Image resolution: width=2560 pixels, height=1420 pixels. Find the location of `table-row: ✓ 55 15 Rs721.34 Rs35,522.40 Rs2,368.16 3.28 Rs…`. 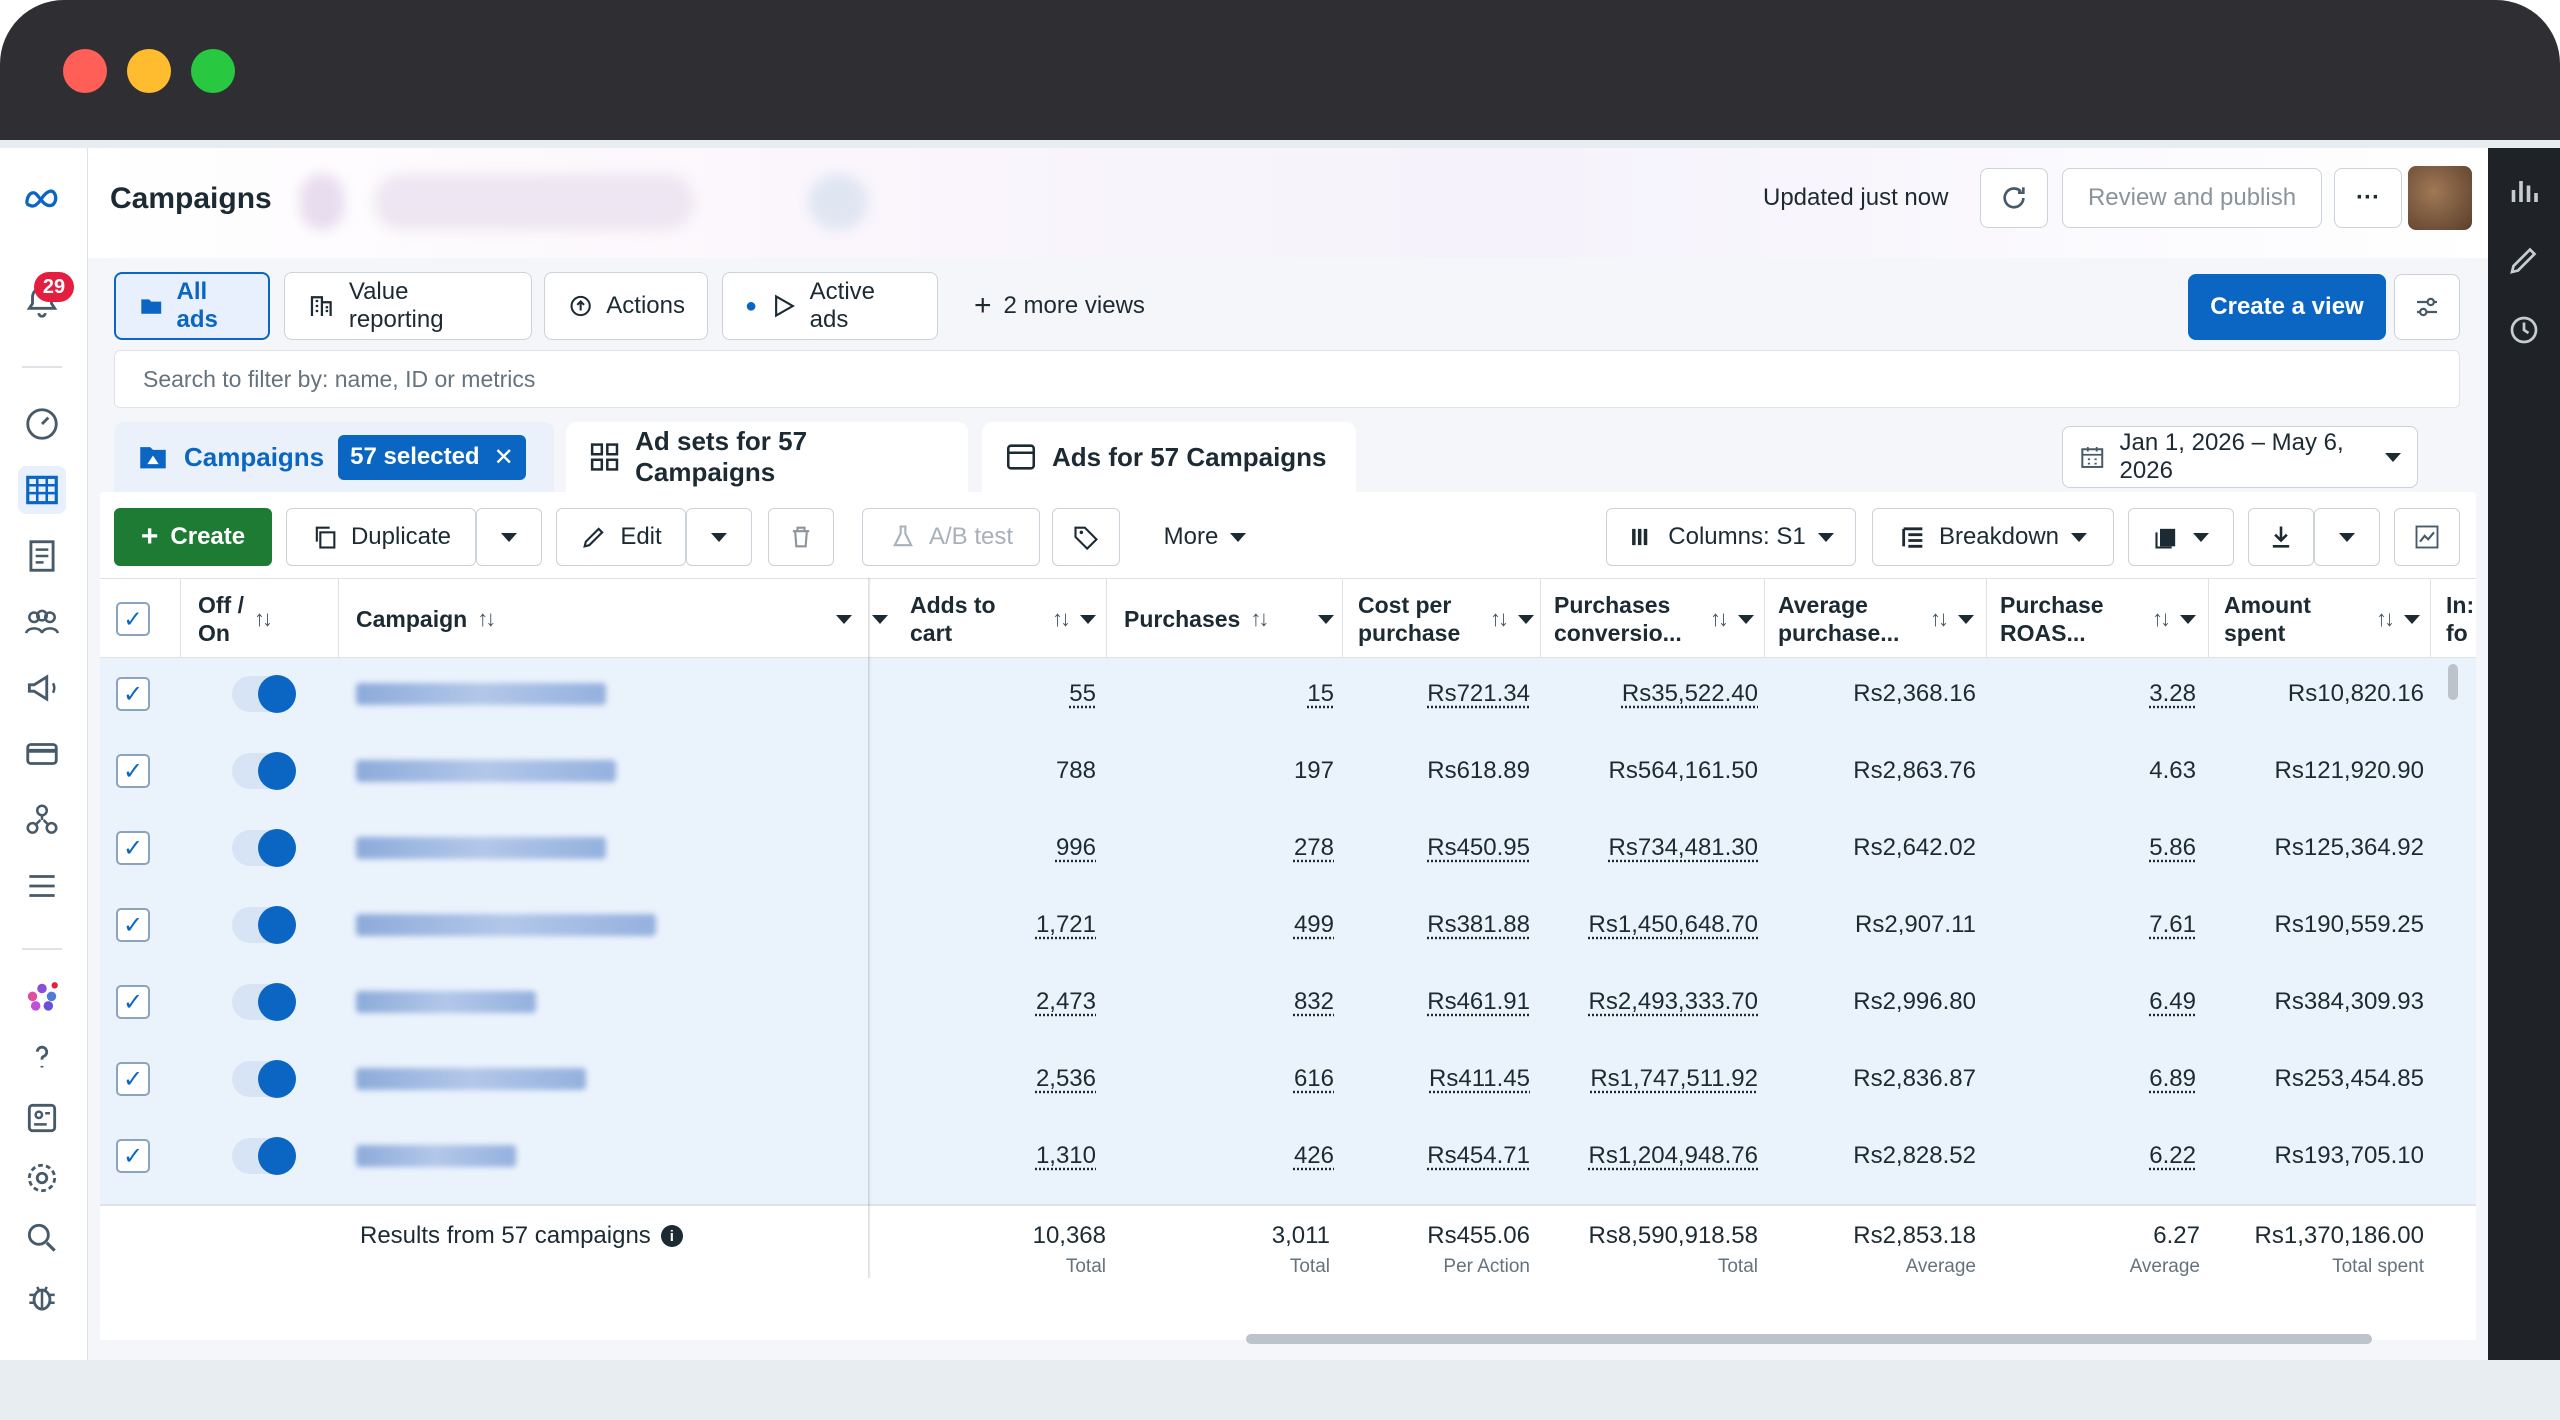

table-row: ✓ 55 15 Rs721.34 Rs35,522.40 Rs2,368.16 3.28 Rs… is located at coordinates (1288, 702).